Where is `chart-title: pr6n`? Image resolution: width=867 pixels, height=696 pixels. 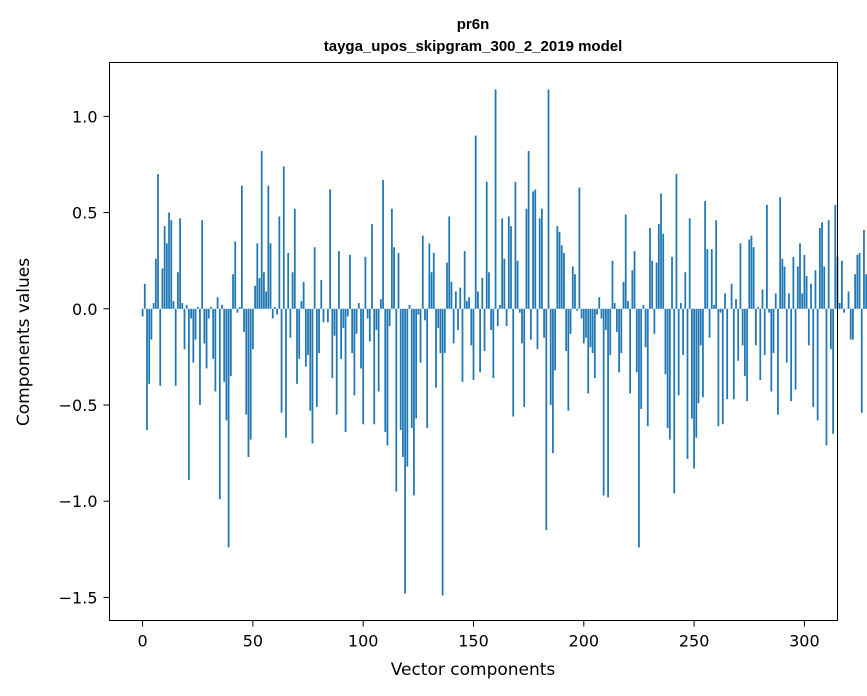
chart-title: pr6n is located at coordinates (473, 24).